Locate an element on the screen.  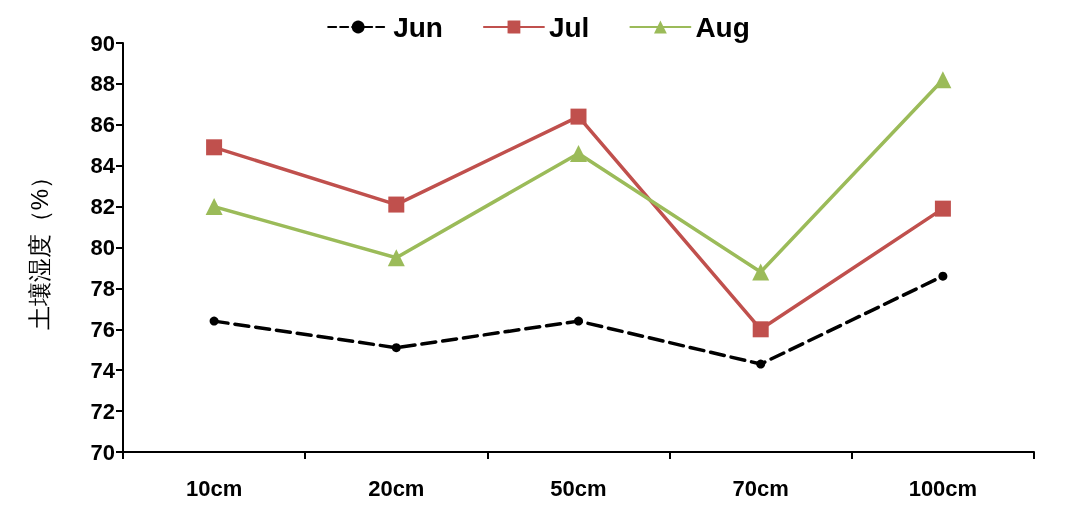
y-axis-title: 土壤湿度（%） is located at coordinates (39, 247).